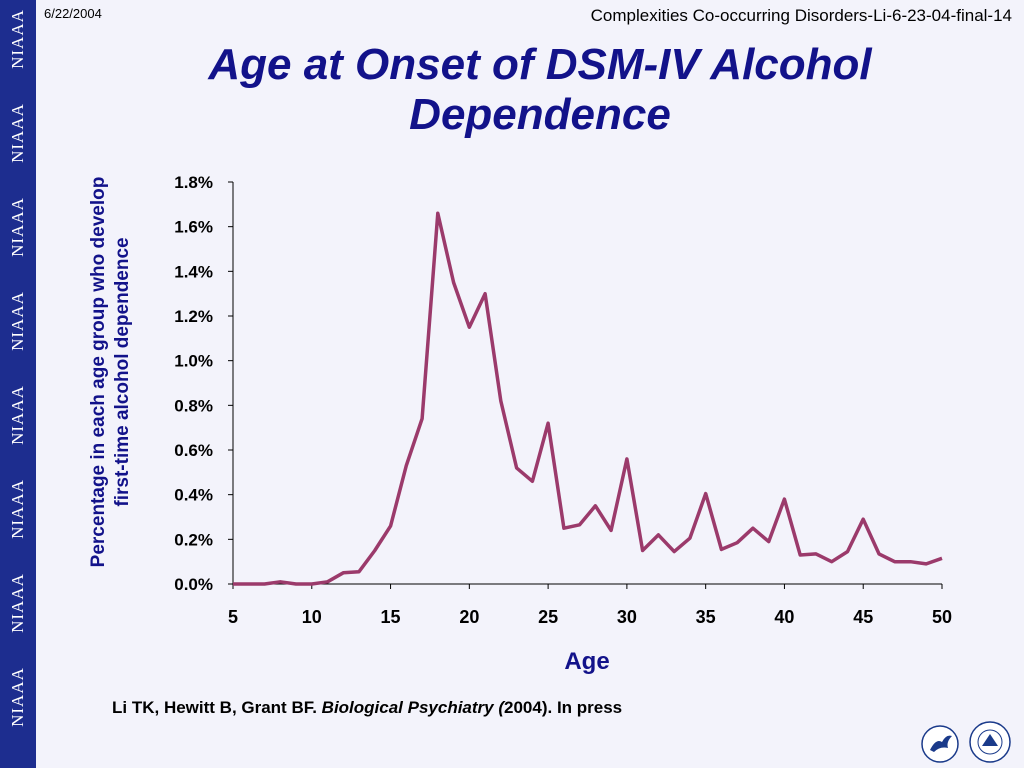  I want to click on slide-title-line2: Dependence, so click(540, 114).